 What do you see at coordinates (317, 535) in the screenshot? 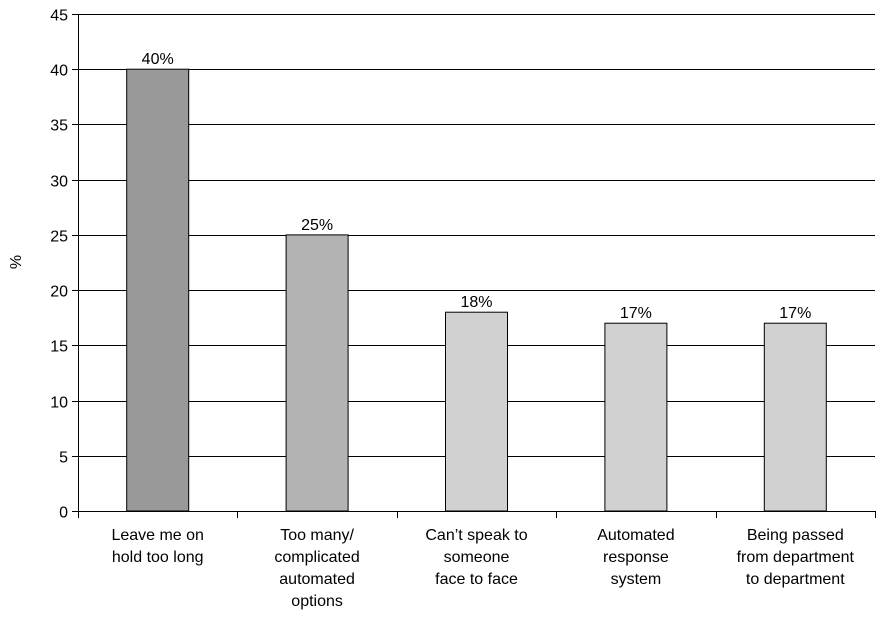
I see `category-label-line: Too many/` at bounding box center [317, 535].